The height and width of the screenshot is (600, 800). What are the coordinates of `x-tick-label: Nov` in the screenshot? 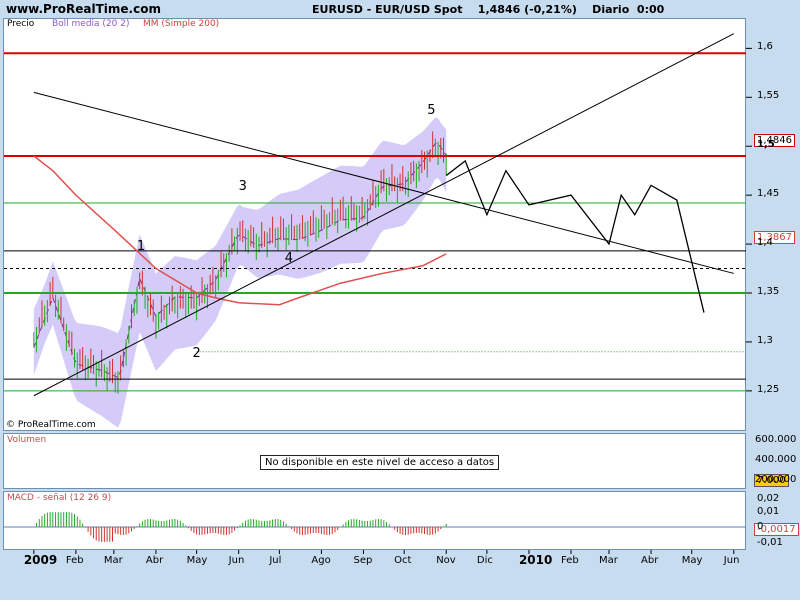 It's located at (446, 560).